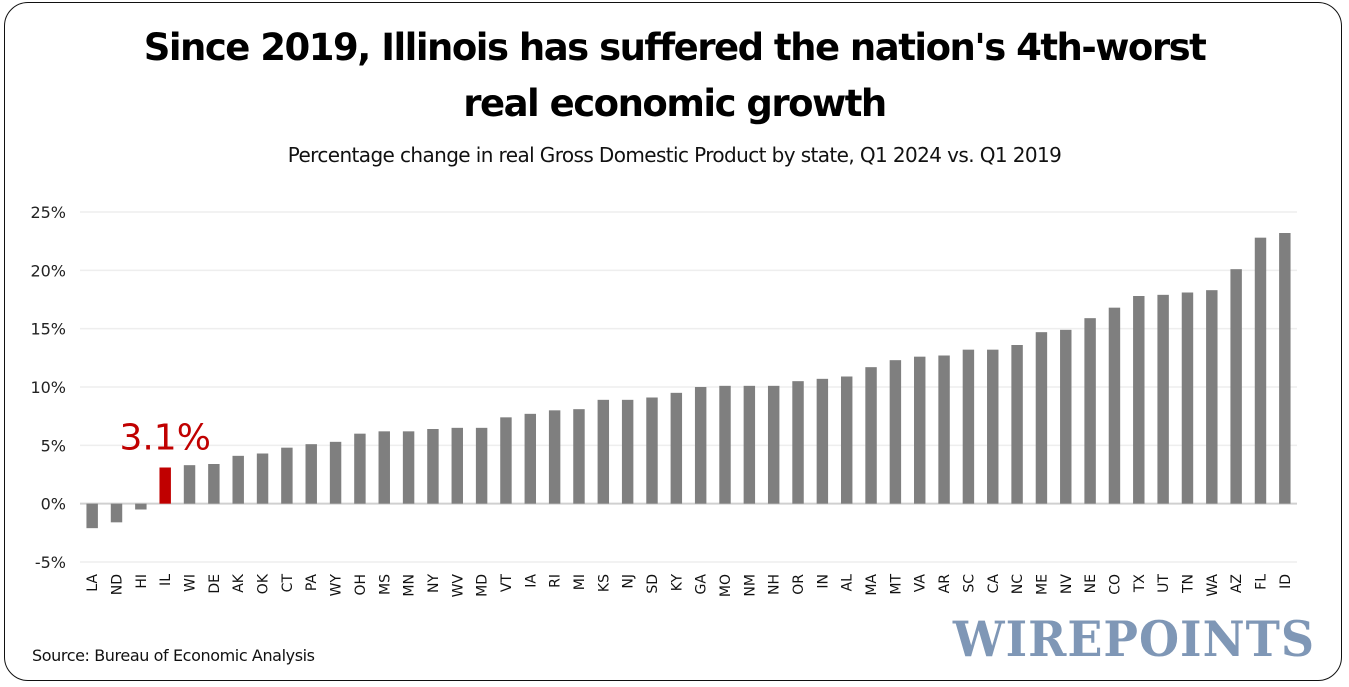 This screenshot has width=1349, height=687. What do you see at coordinates (872, 585) in the screenshot?
I see `x-tick-label: MA` at bounding box center [872, 585].